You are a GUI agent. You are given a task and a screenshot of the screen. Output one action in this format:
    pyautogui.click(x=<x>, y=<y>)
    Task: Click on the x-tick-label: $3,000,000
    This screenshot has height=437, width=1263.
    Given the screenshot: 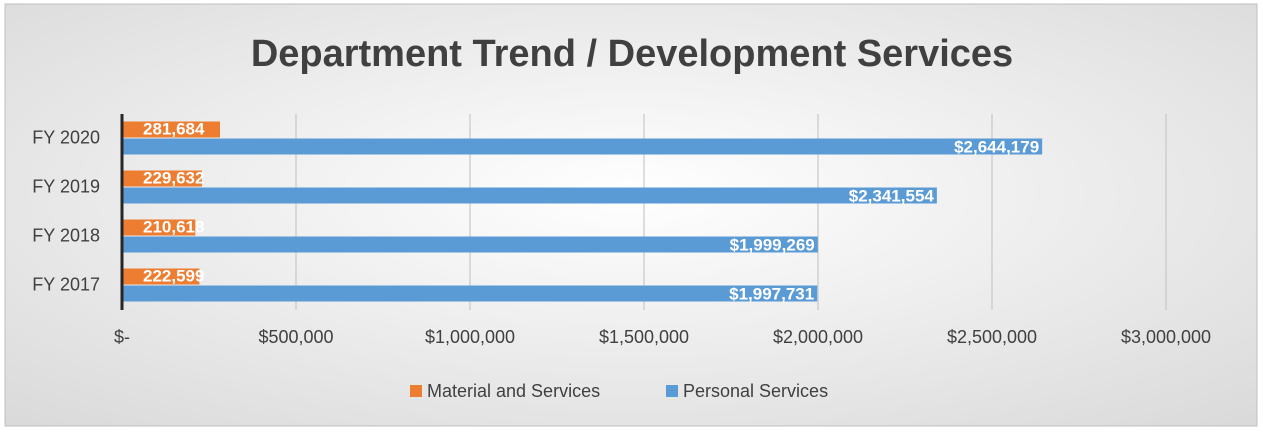 What is the action you would take?
    pyautogui.click(x=1166, y=337)
    